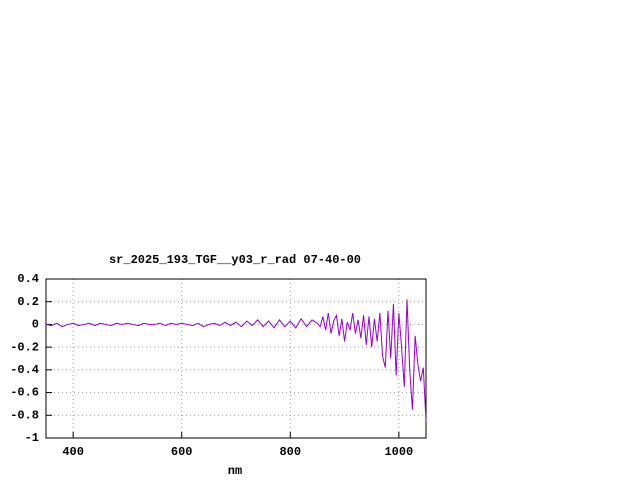 The image size is (640, 480). I want to click on x-tick-label: 1000, so click(398, 452).